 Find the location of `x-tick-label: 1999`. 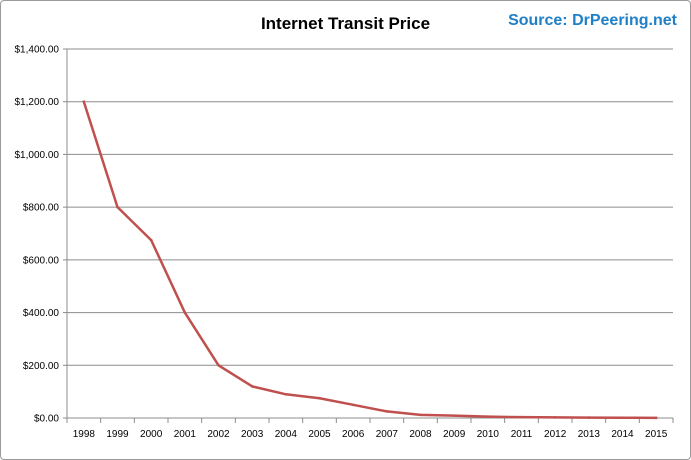

x-tick-label: 1999 is located at coordinates (117, 434).